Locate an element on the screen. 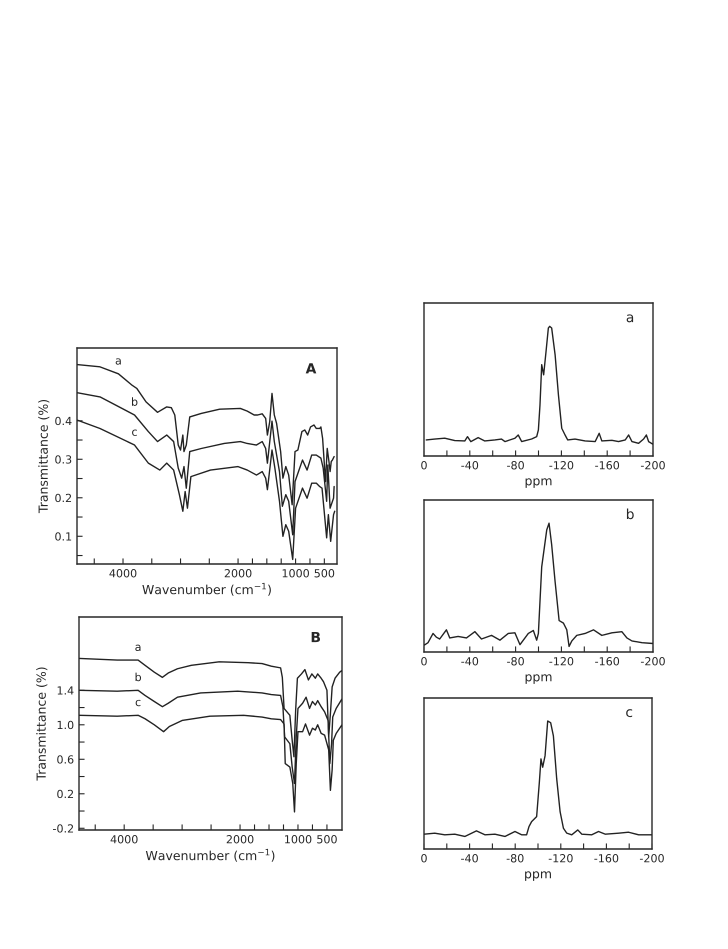  y-tick-label: 1.4 is located at coordinates (66, 690).